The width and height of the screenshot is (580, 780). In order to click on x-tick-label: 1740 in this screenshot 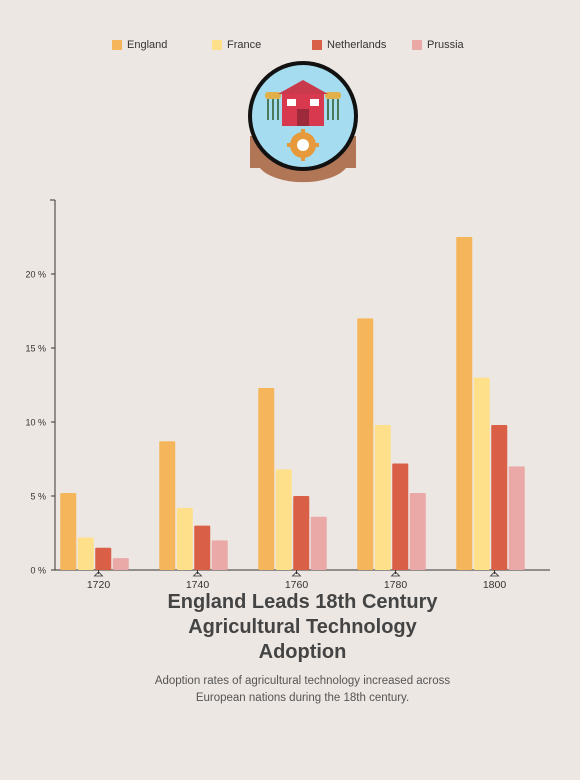, I will do `click(198, 585)`.